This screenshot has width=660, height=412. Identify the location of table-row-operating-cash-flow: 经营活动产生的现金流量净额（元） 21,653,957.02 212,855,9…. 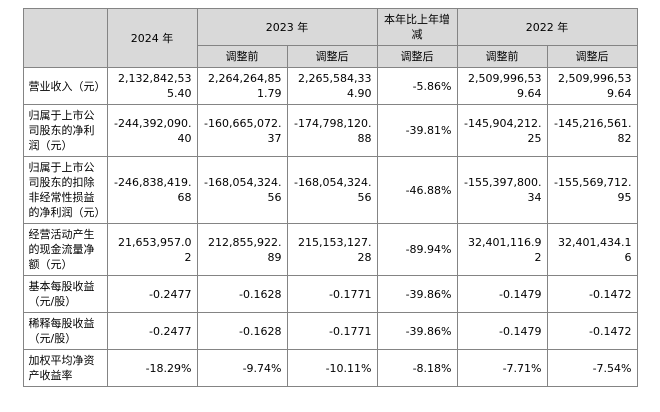
(330, 249).